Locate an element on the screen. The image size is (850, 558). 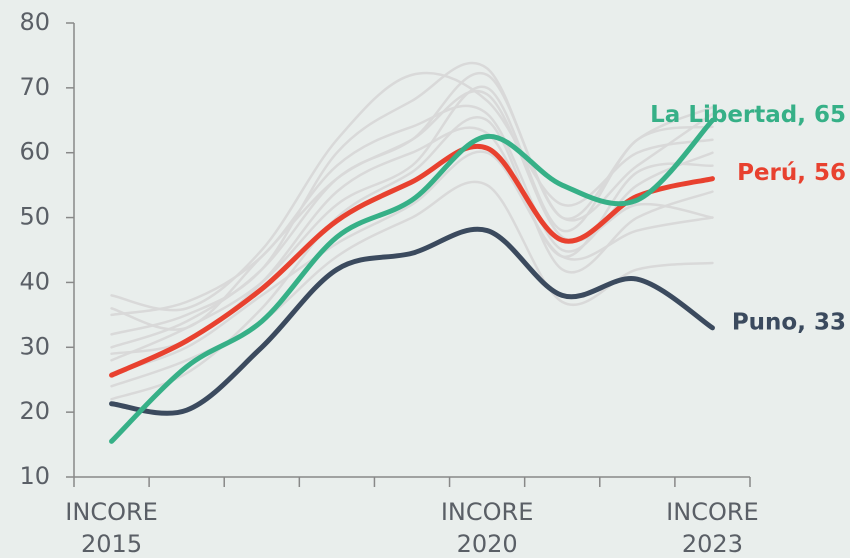
series-label: Puno, 33 is located at coordinates (789, 322).